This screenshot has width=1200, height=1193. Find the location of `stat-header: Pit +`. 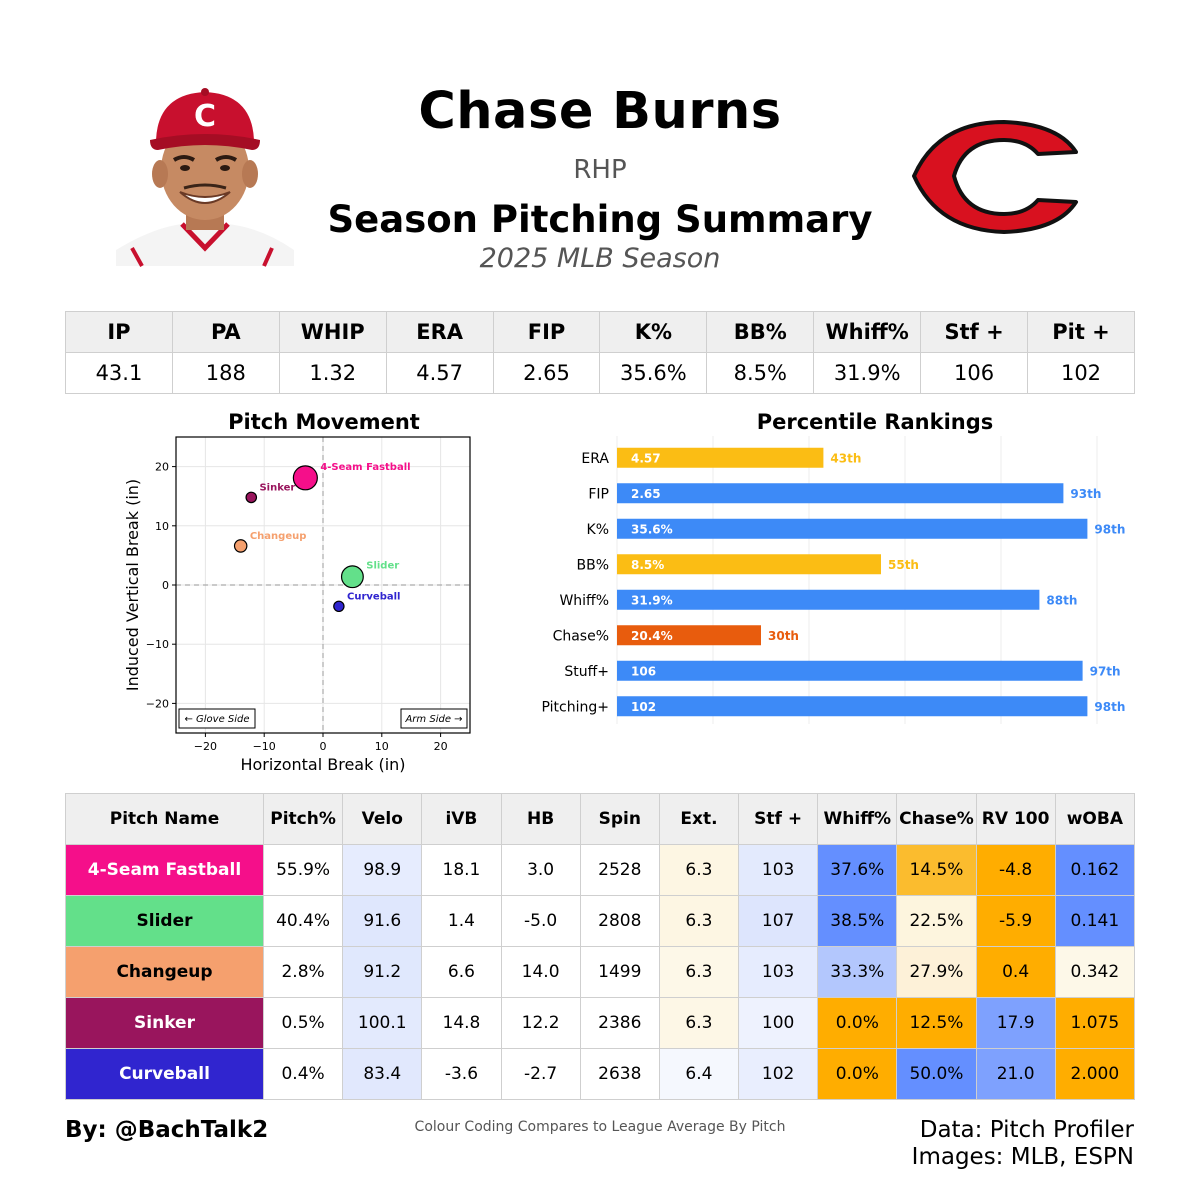

stat-header: Pit + is located at coordinates (1081, 332).